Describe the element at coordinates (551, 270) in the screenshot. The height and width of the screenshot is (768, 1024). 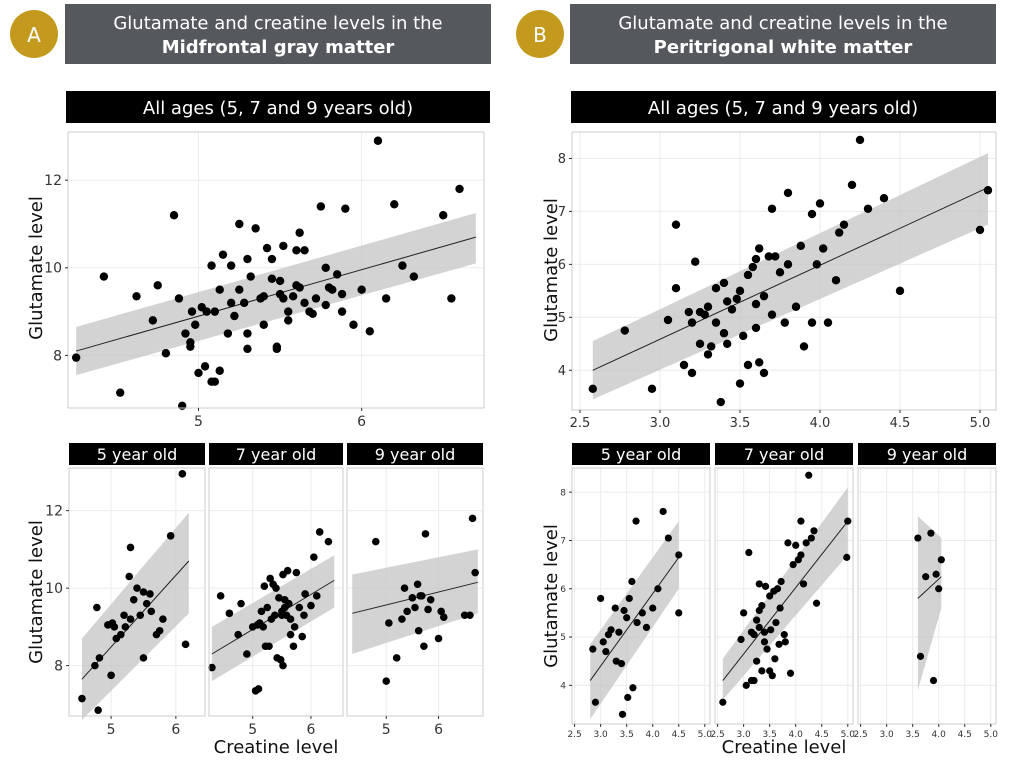
I see `b-all-ylabel: Glutamate level` at that location.